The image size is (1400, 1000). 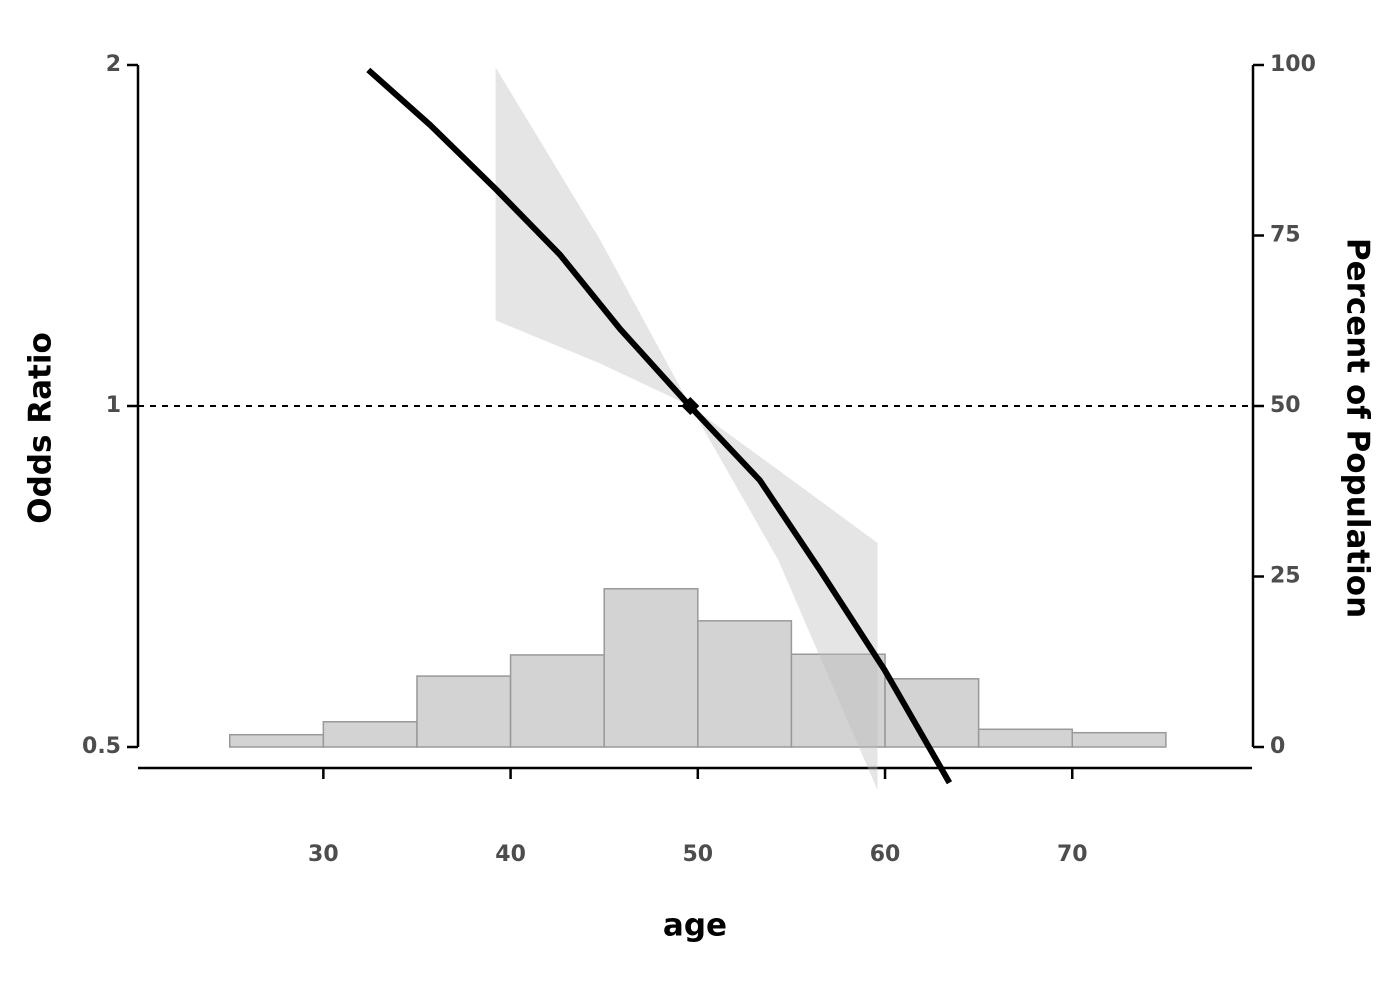 What do you see at coordinates (101, 746) in the screenshot?
I see `y-tick-label: 0.5` at bounding box center [101, 746].